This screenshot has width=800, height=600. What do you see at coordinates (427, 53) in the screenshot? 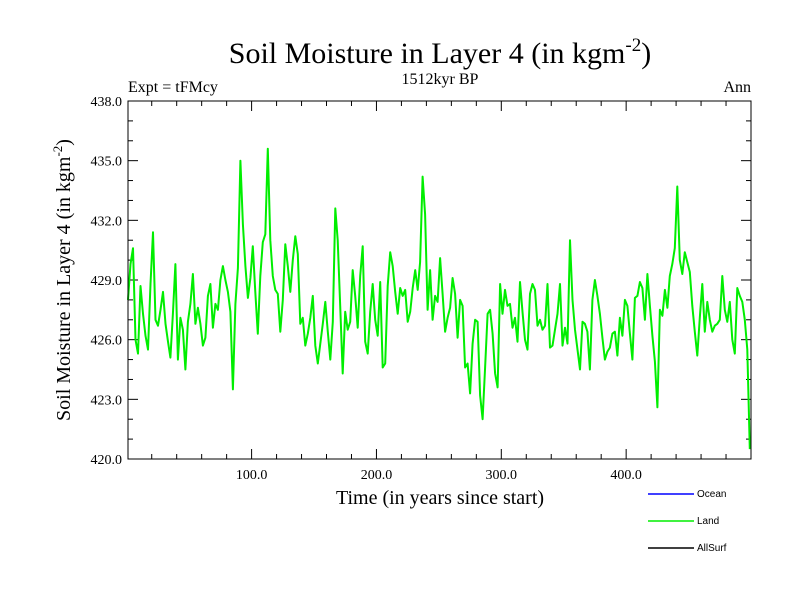
I see `chart-title-main: Soil Moisture in Layer 4 (in kgm` at bounding box center [427, 53].